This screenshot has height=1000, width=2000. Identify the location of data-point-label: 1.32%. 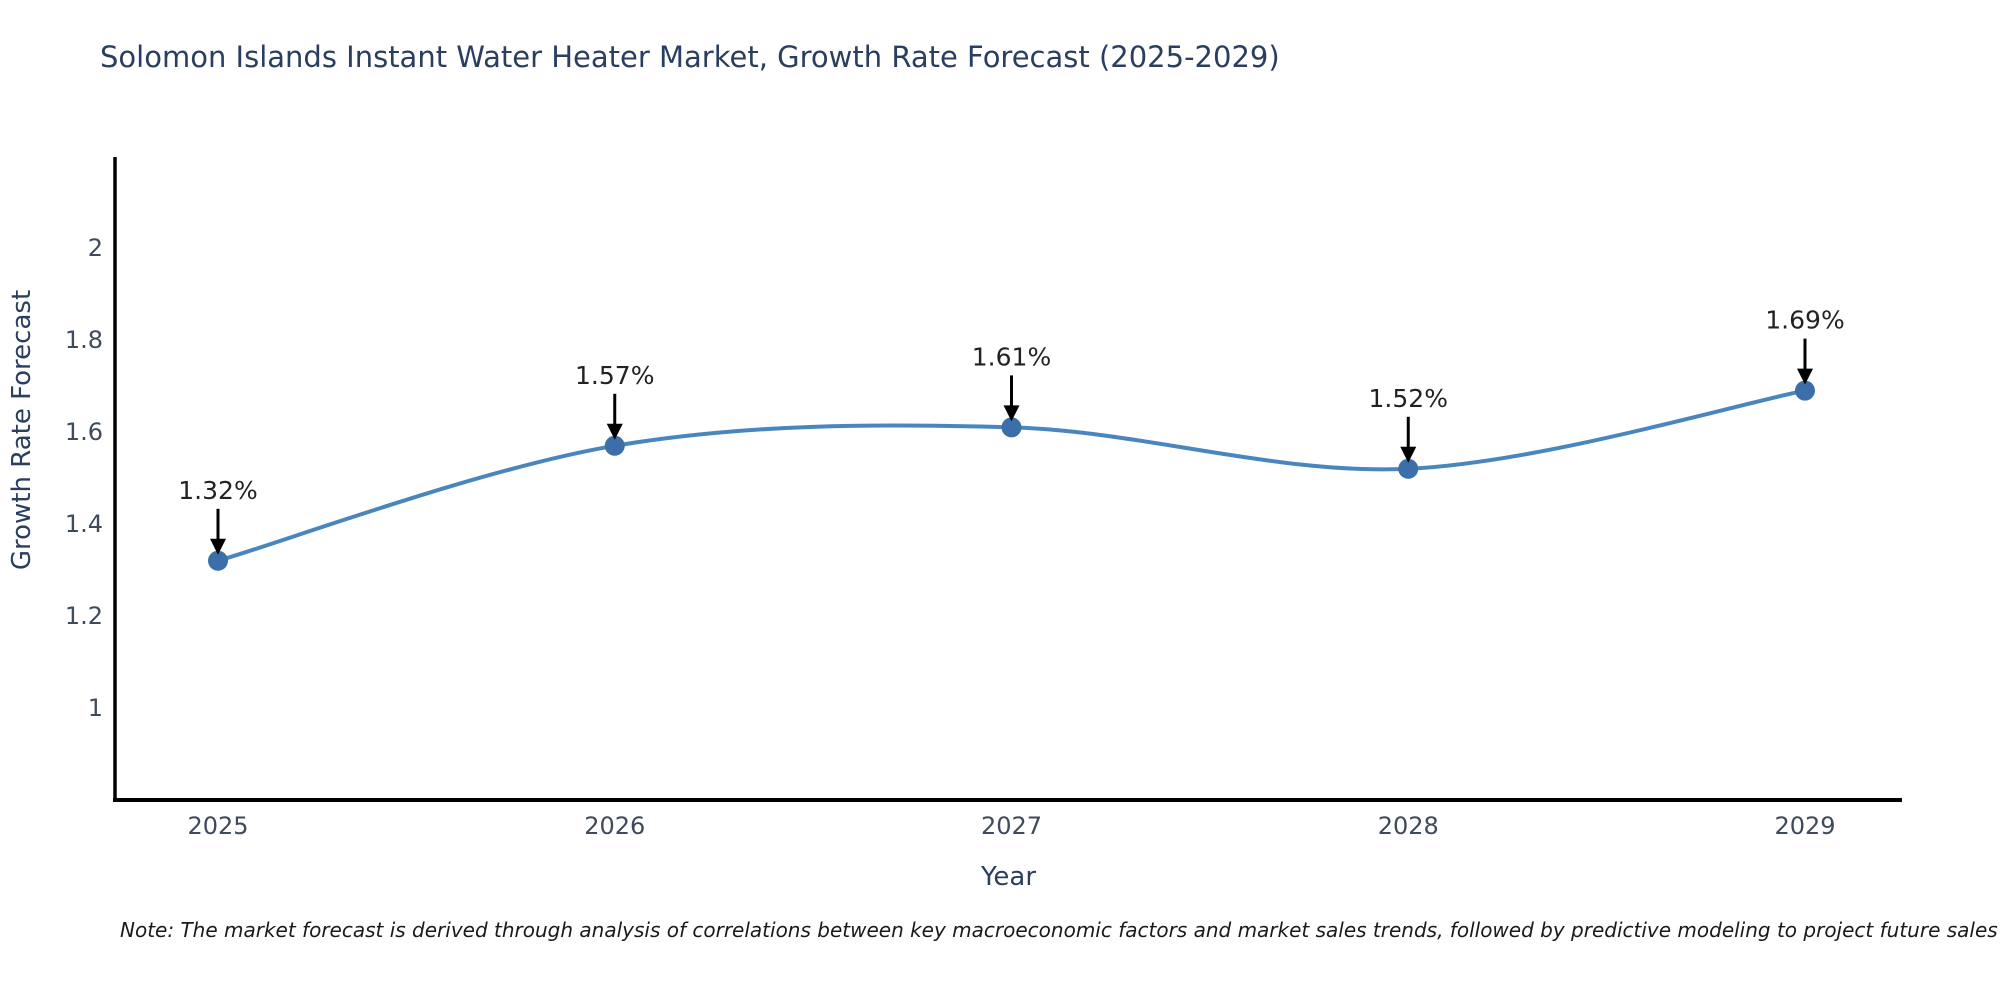
(217, 490).